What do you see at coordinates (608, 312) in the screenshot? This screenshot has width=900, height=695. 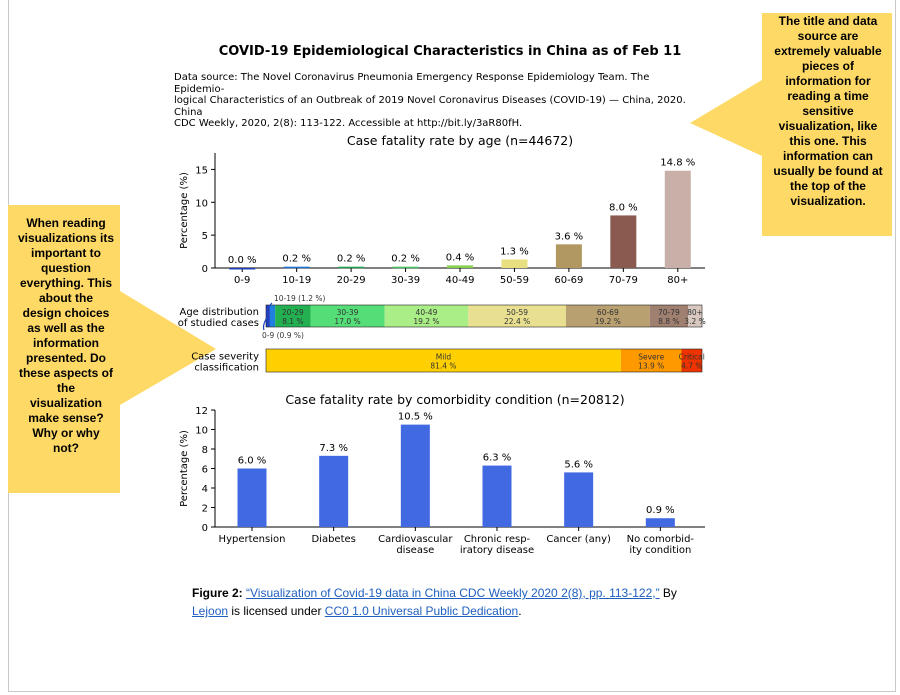 I see `segment-label: 60-69` at bounding box center [608, 312].